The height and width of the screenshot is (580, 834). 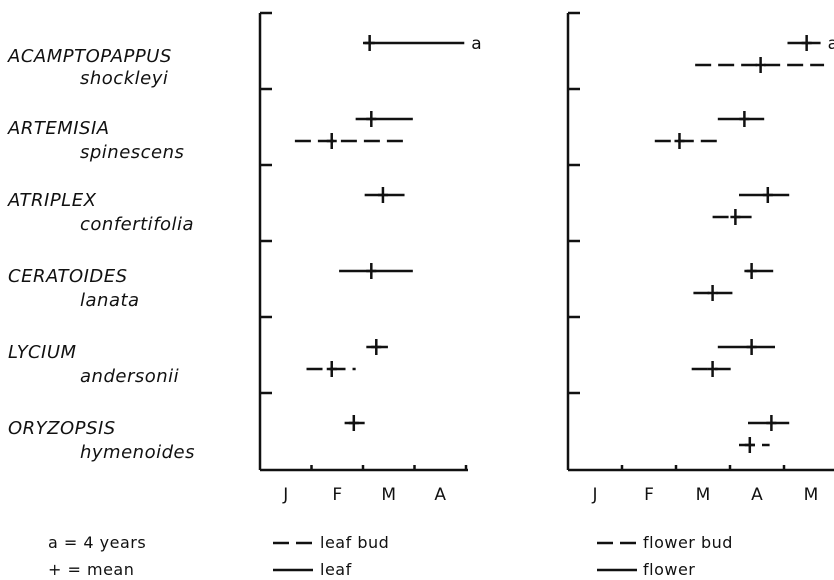 I want to click on legend-note: + = mean, so click(x=91, y=569).